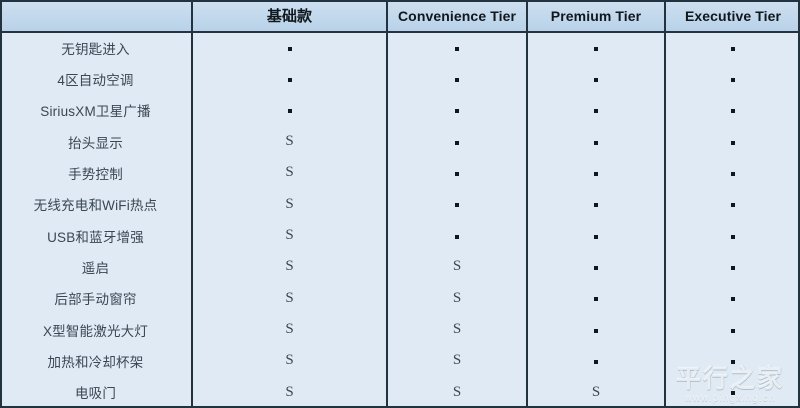 This screenshot has height=408, width=800. What do you see at coordinates (732, 16) in the screenshot?
I see `header-cell-executive-tier: Executive Tier` at bounding box center [732, 16].